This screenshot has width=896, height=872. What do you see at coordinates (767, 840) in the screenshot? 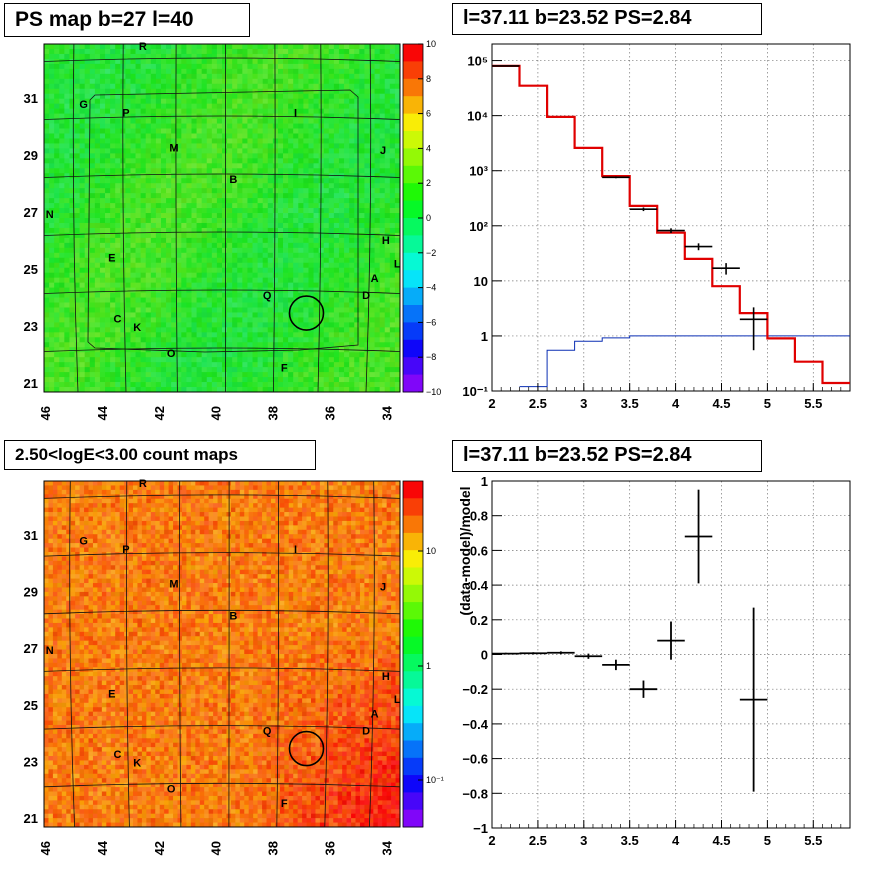
I see `residual-x-tick-label: 5` at bounding box center [767, 840].